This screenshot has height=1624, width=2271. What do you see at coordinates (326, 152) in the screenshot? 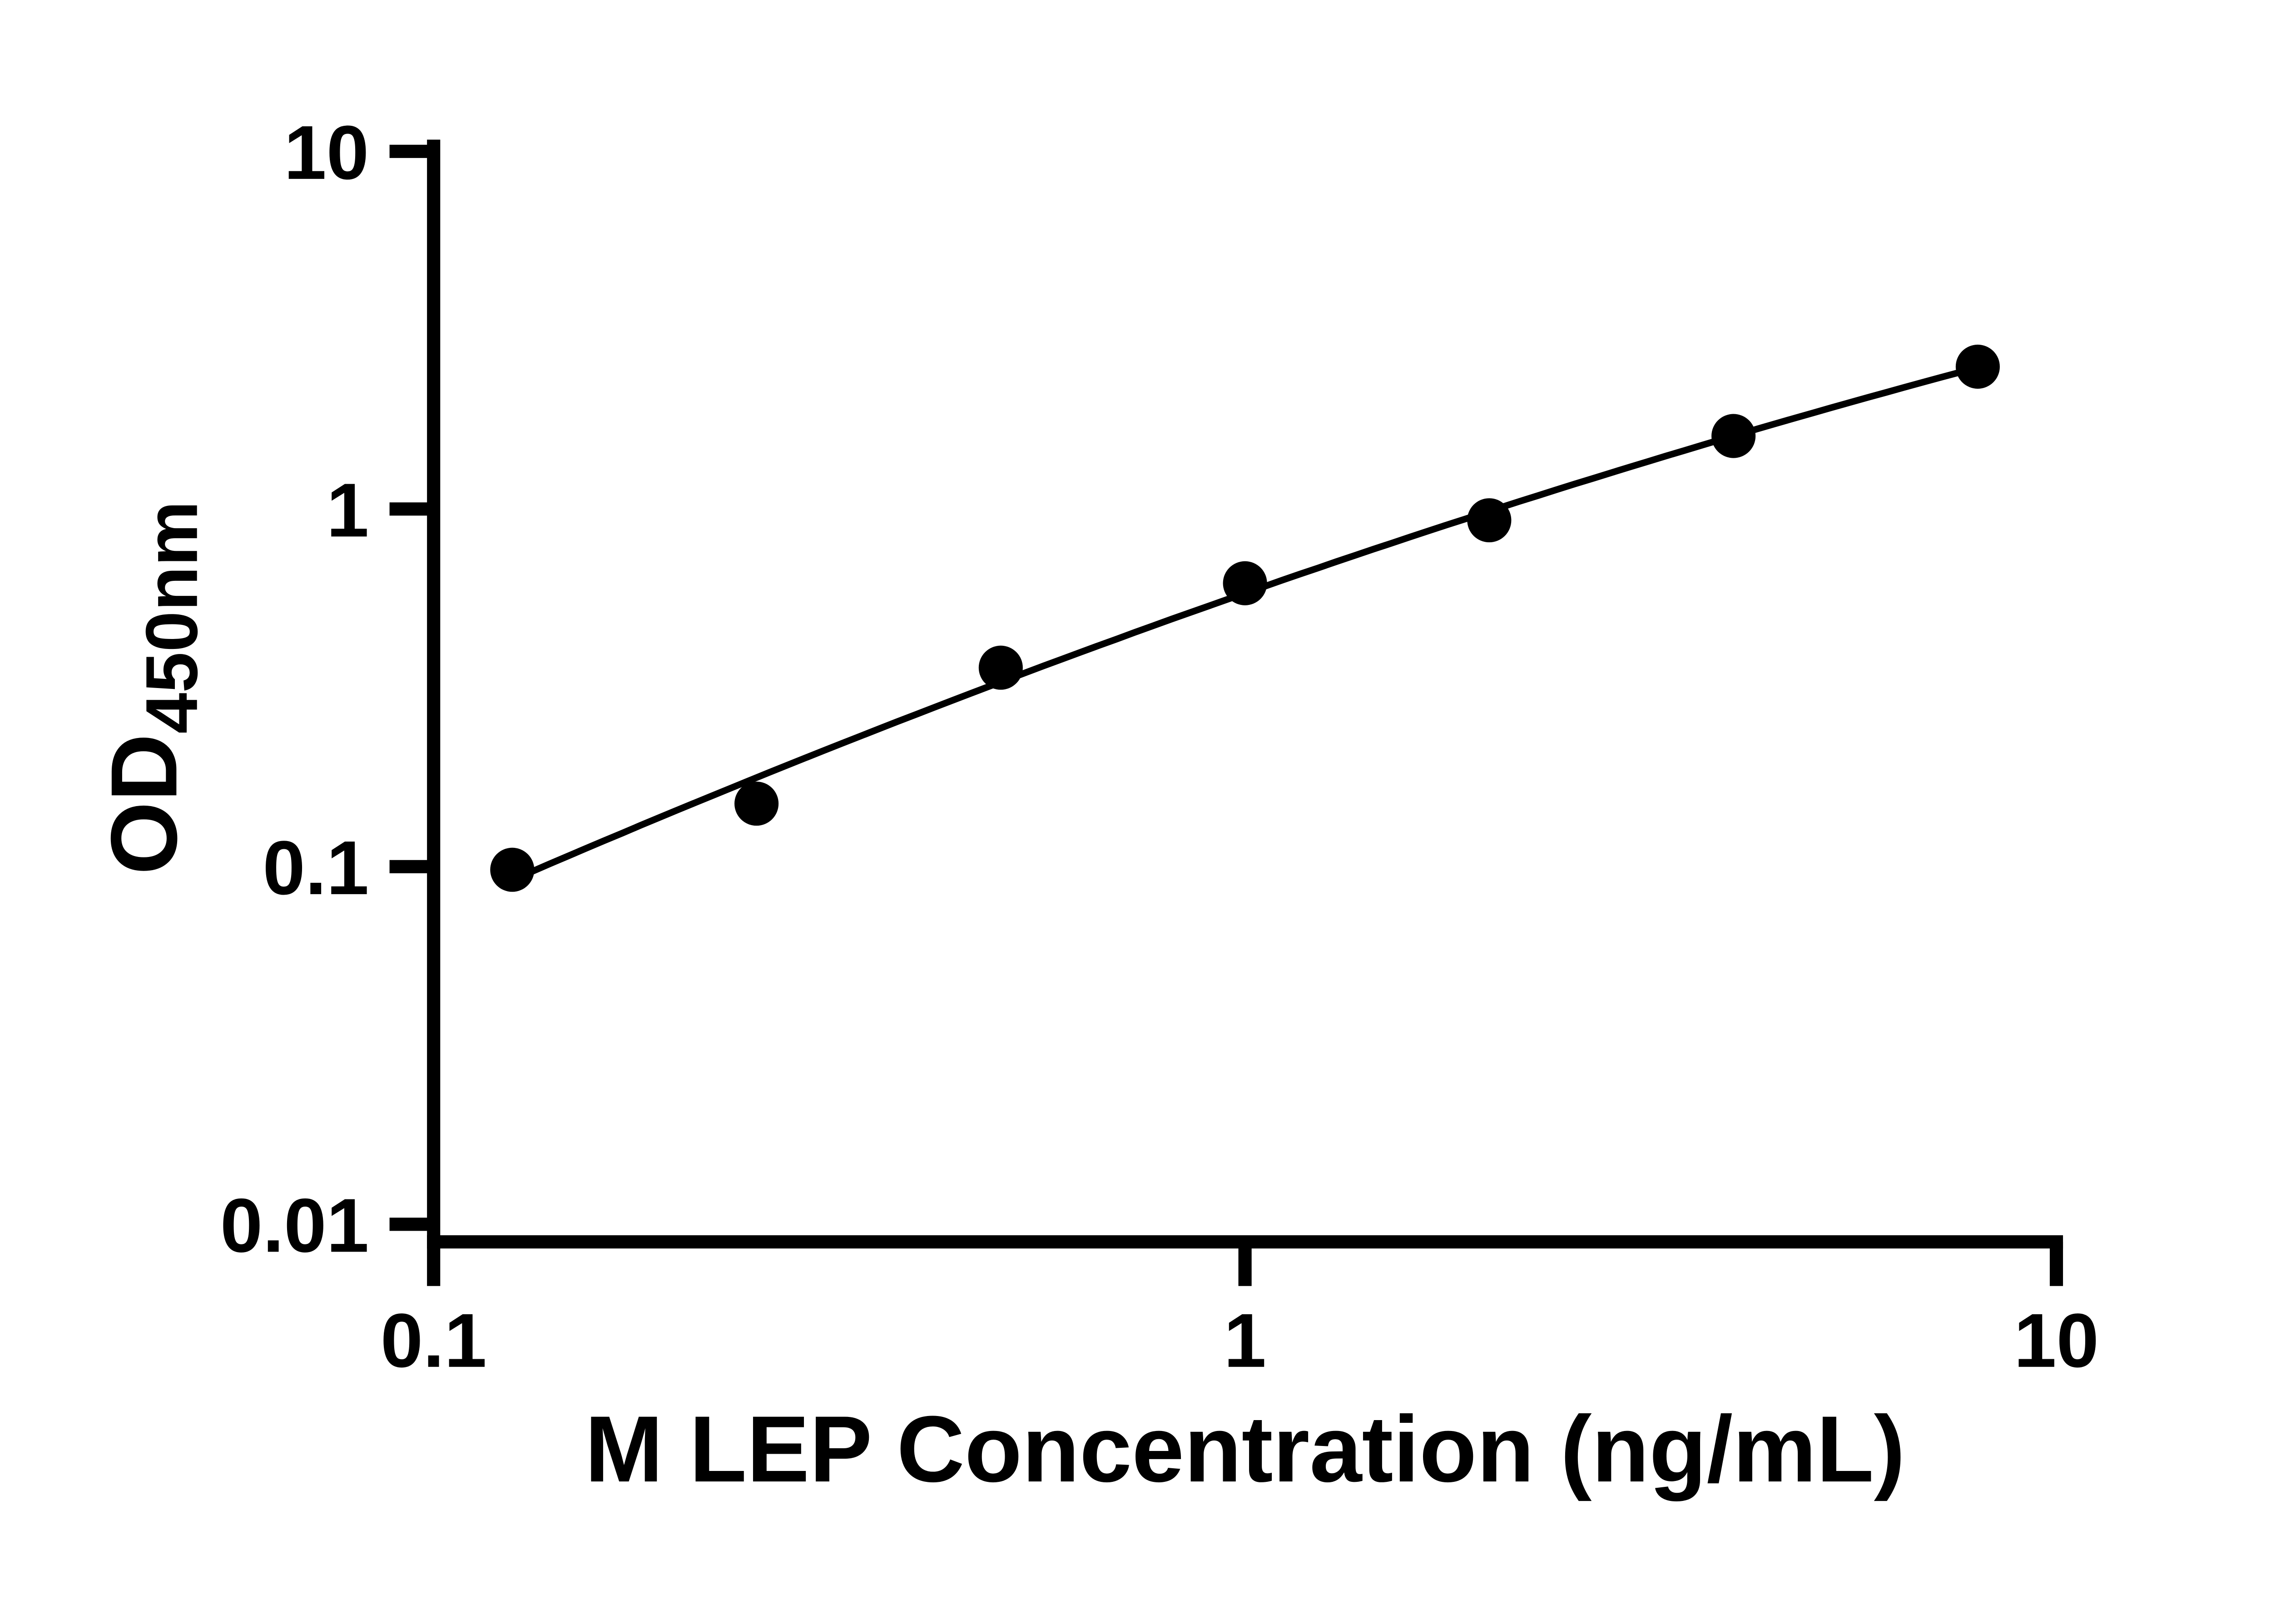
I see `y-tick-label: 10` at bounding box center [326, 152].